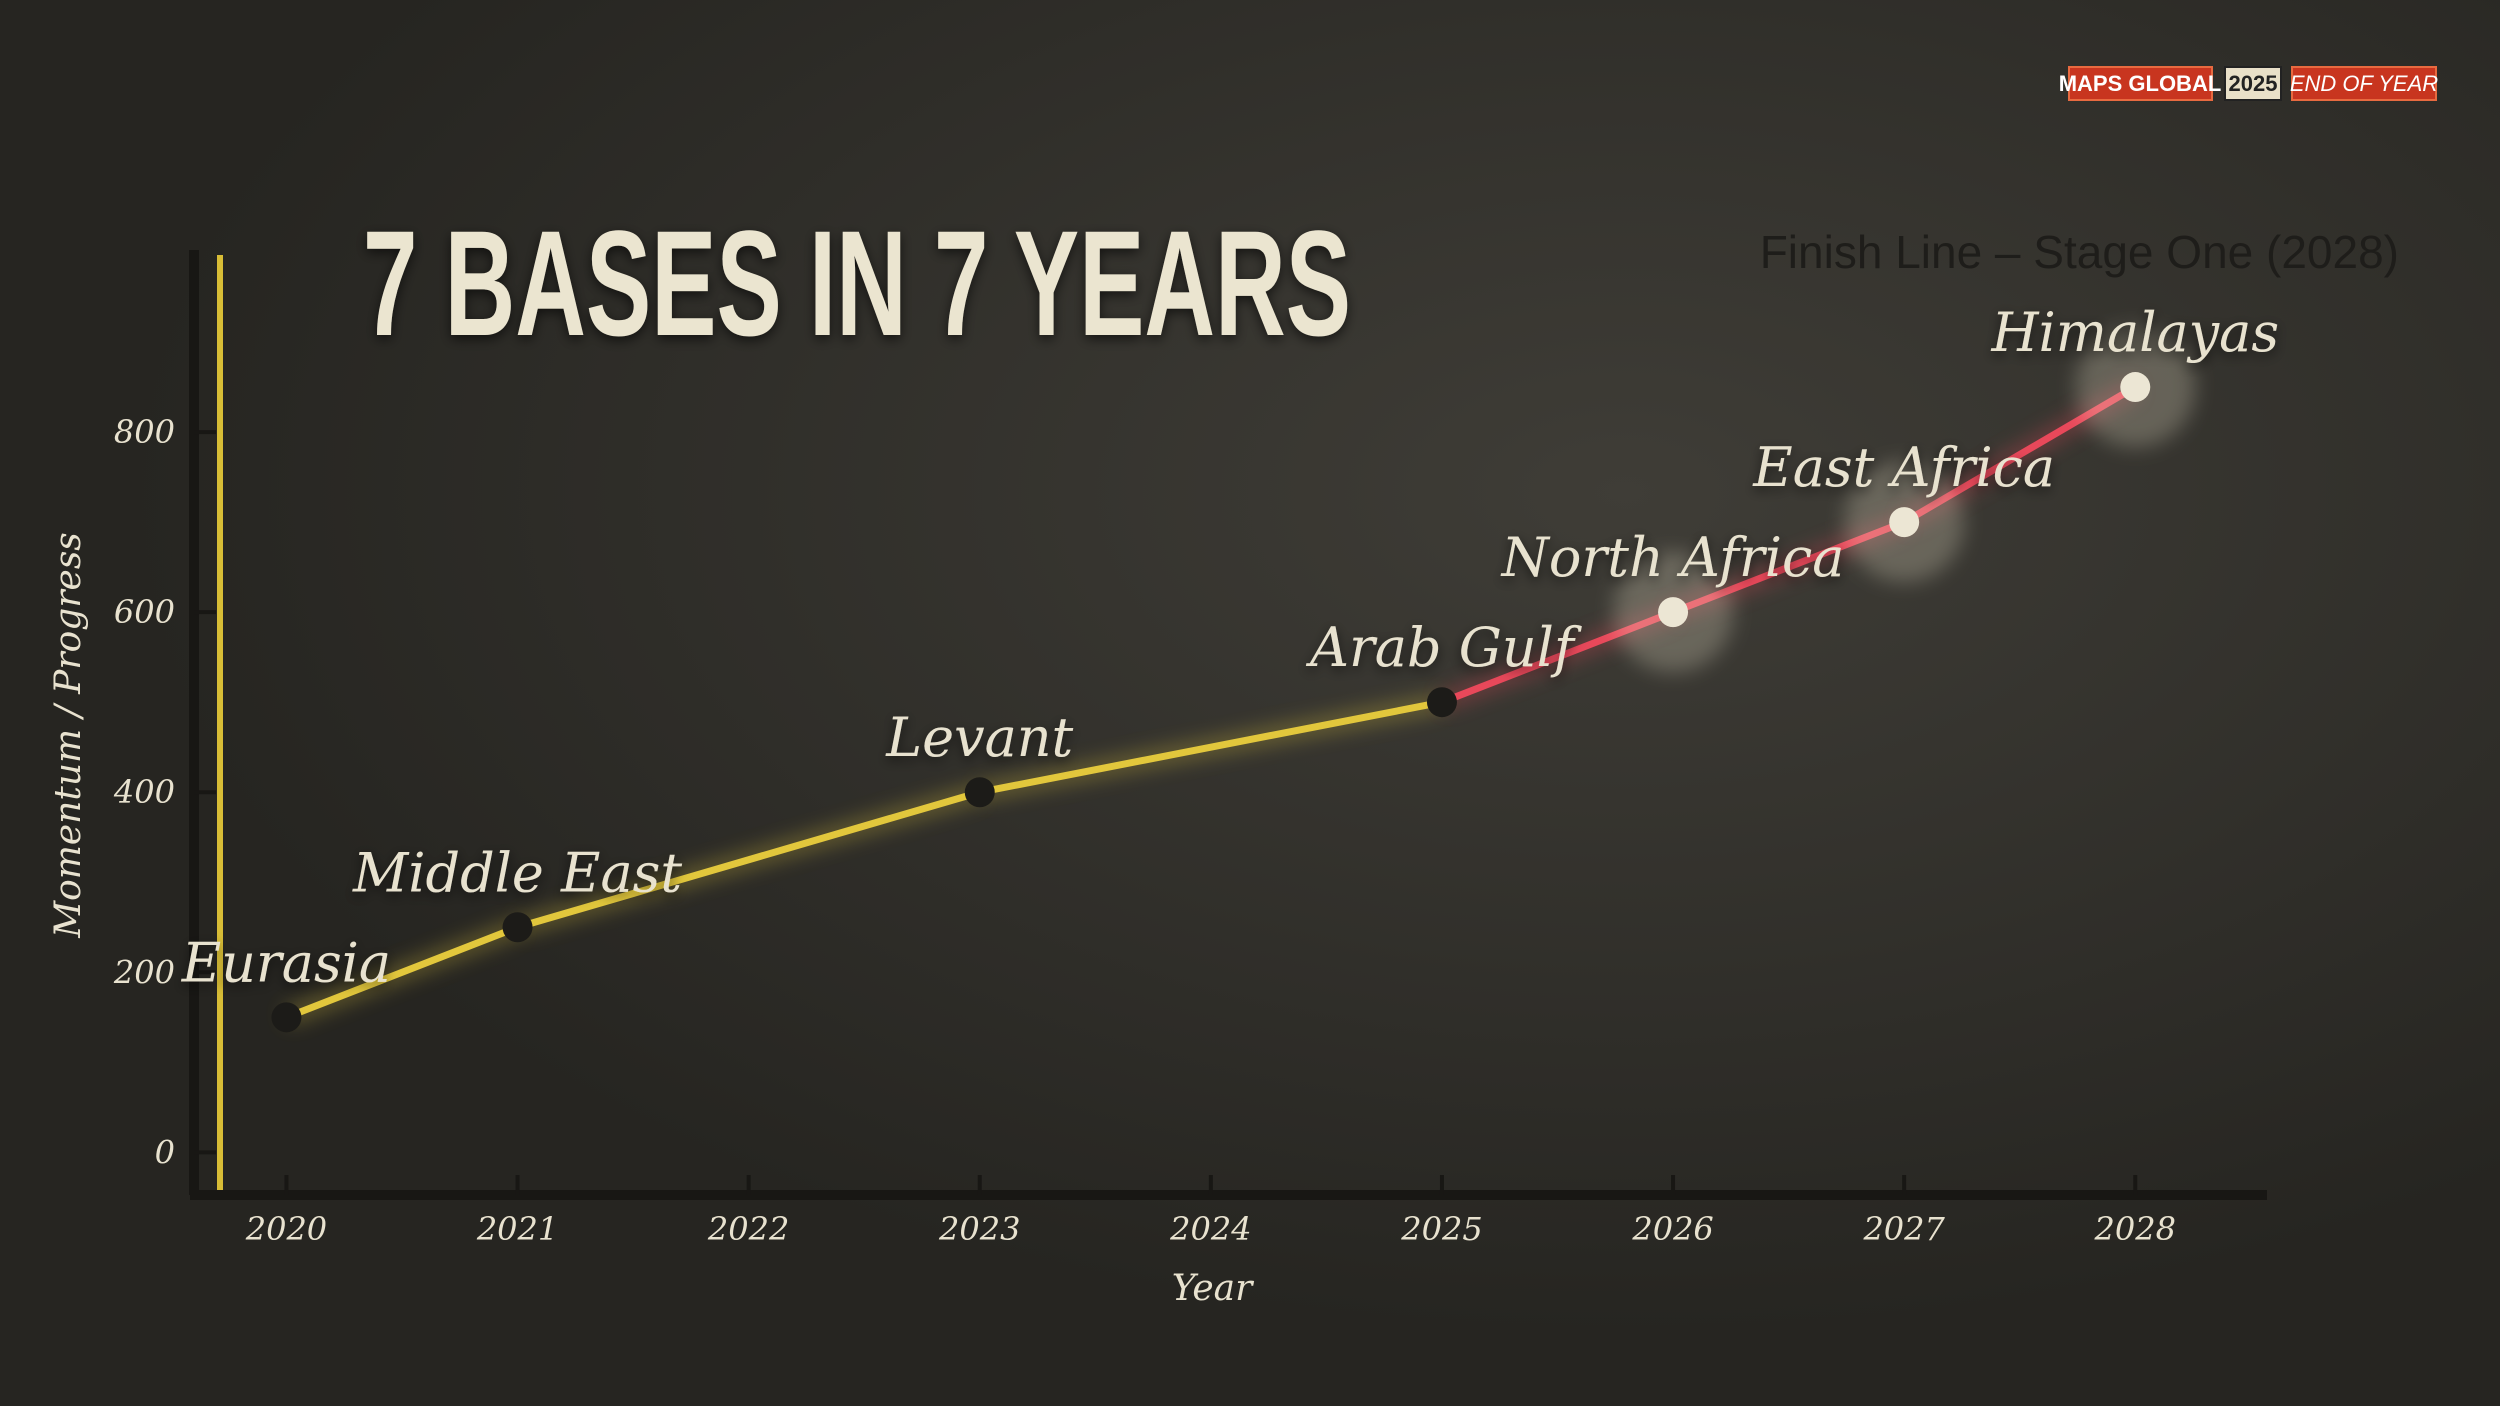  Describe the element at coordinates (857, 283) in the screenshot. I see `chart-title: 7 BASES IN 7 YEARS` at that location.